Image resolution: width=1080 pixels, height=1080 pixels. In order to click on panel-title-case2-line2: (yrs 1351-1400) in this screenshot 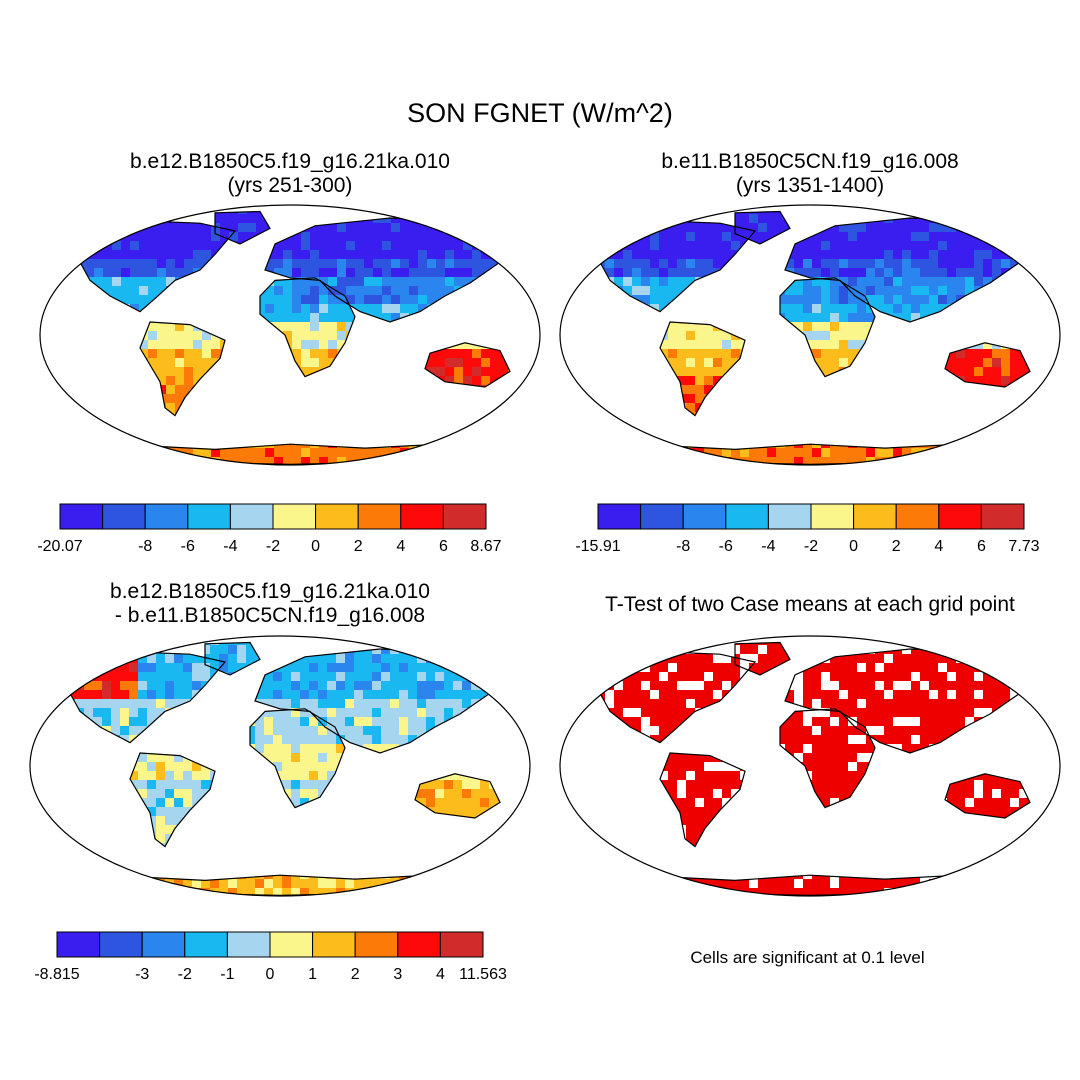, I will do `click(810, 185)`.